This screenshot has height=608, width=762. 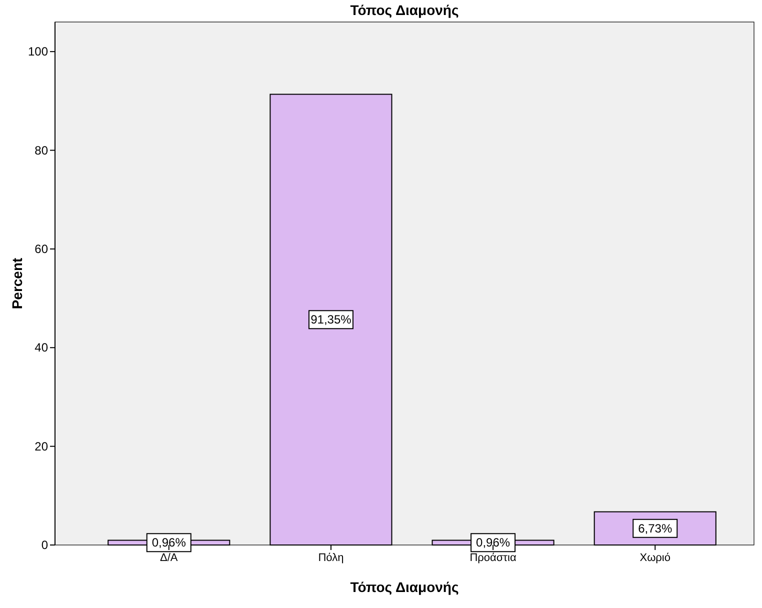 What do you see at coordinates (655, 528) in the screenshot?
I see `data-label: 6,73%` at bounding box center [655, 528].